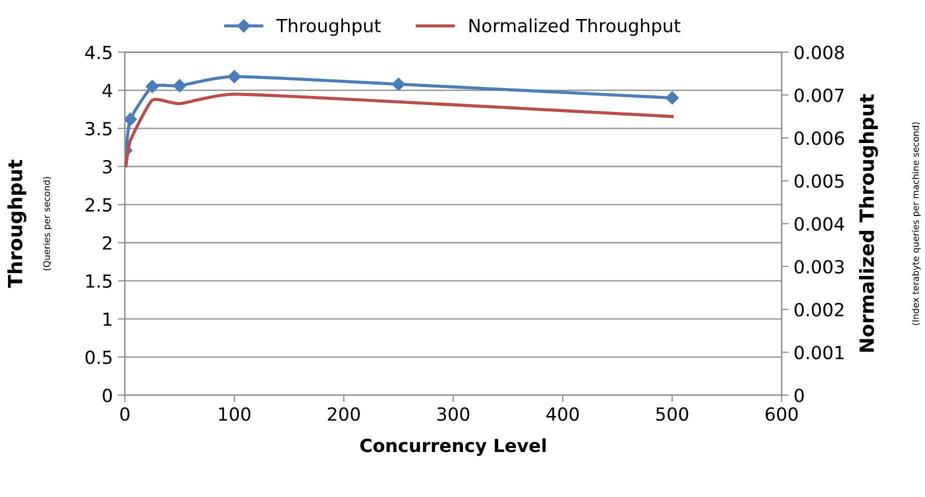 The image size is (925, 497). I want to click on y2-tick-label: 0.002, so click(819, 309).